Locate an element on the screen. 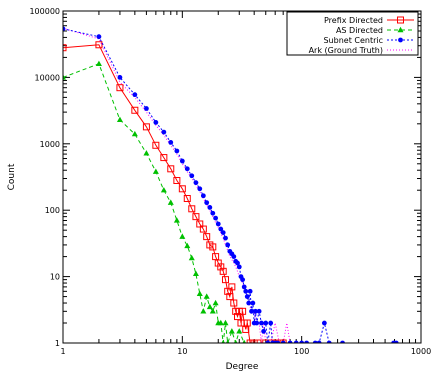 This screenshot has height=374, width=431. y-tick-labels: 1 10 100 1000 10000 100000 is located at coordinates (44, 177).